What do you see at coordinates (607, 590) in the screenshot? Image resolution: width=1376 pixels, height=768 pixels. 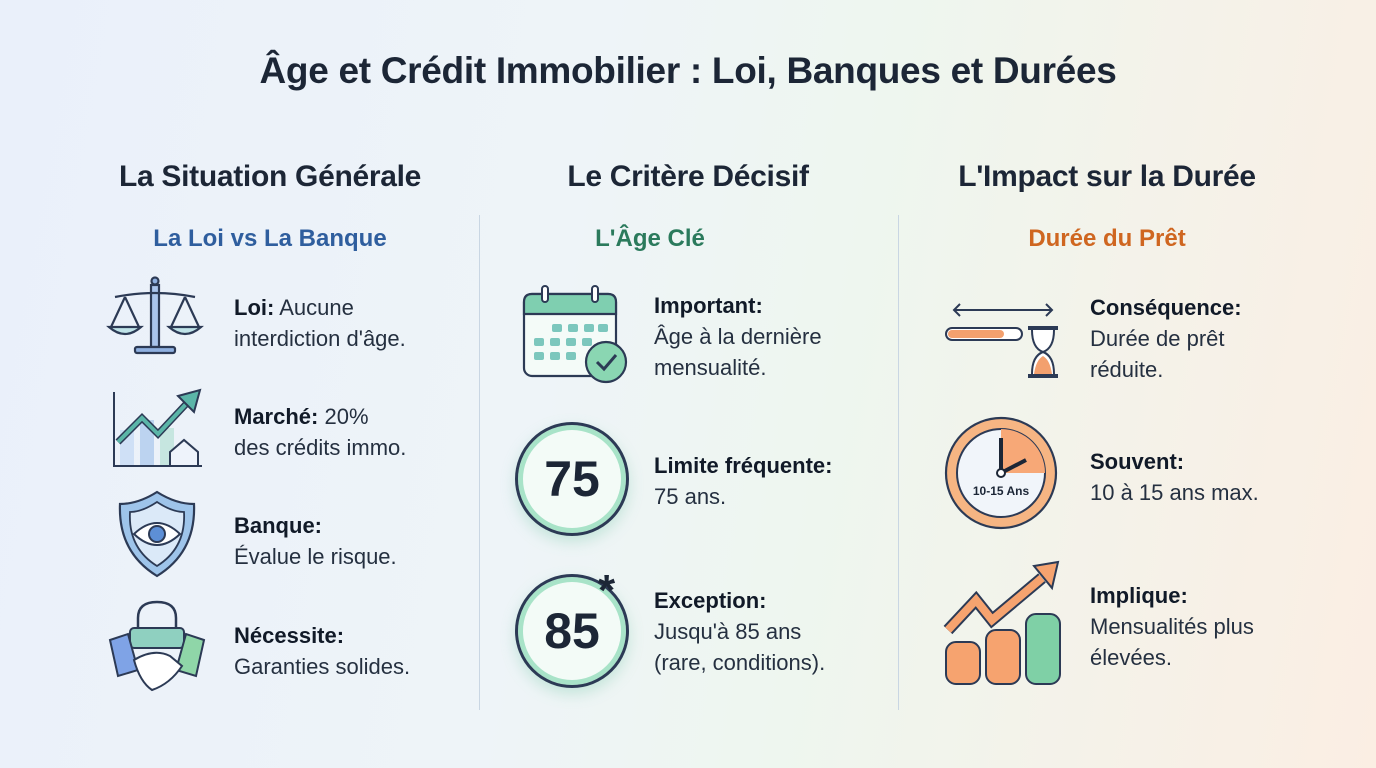 I see `asterisk-mark: *` at bounding box center [607, 590].